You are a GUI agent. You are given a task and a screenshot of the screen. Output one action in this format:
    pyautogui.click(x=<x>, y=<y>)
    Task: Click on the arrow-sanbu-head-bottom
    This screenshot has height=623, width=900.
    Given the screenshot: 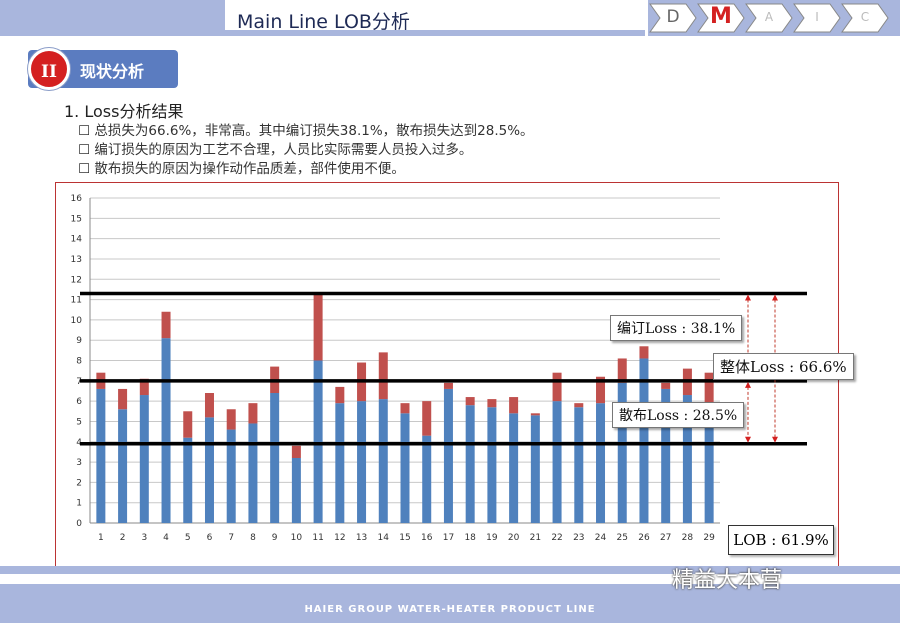 What is the action you would take?
    pyautogui.click(x=748, y=439)
    